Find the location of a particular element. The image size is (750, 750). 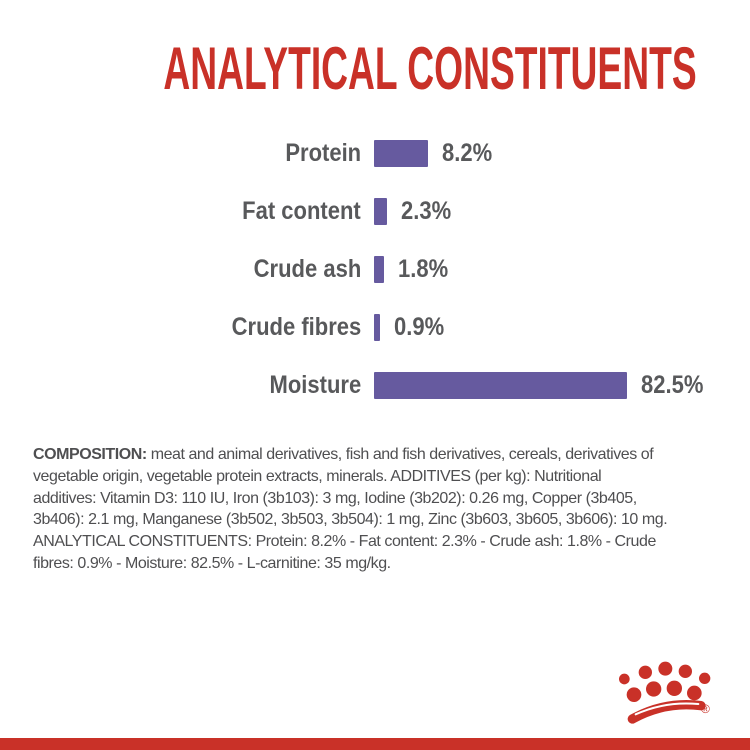

brand-color-strip is located at coordinates (375, 744).